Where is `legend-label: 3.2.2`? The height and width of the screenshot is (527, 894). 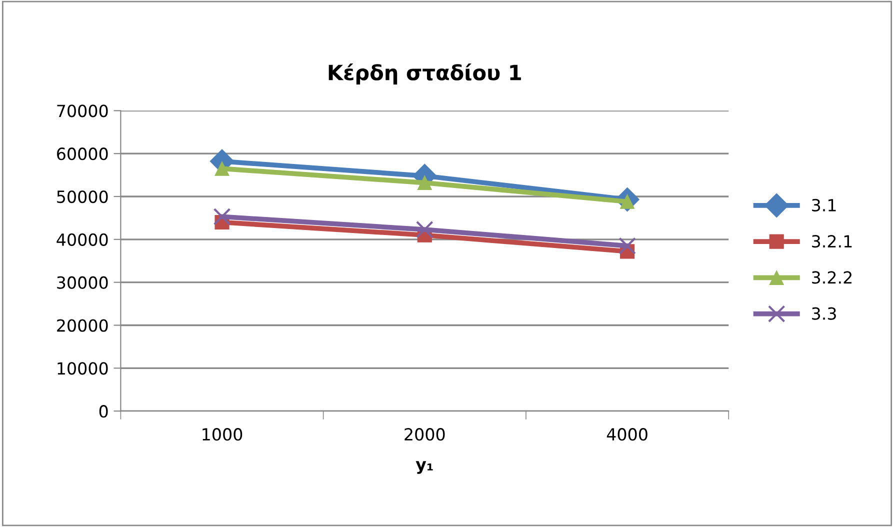
legend-label: 3.2.2 is located at coordinates (832, 277).